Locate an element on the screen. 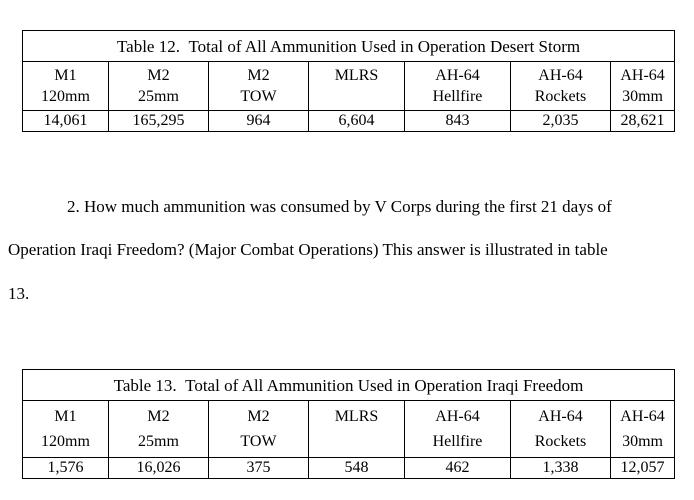 The height and width of the screenshot is (500, 694). table-cell: 28,621 is located at coordinates (642, 121).